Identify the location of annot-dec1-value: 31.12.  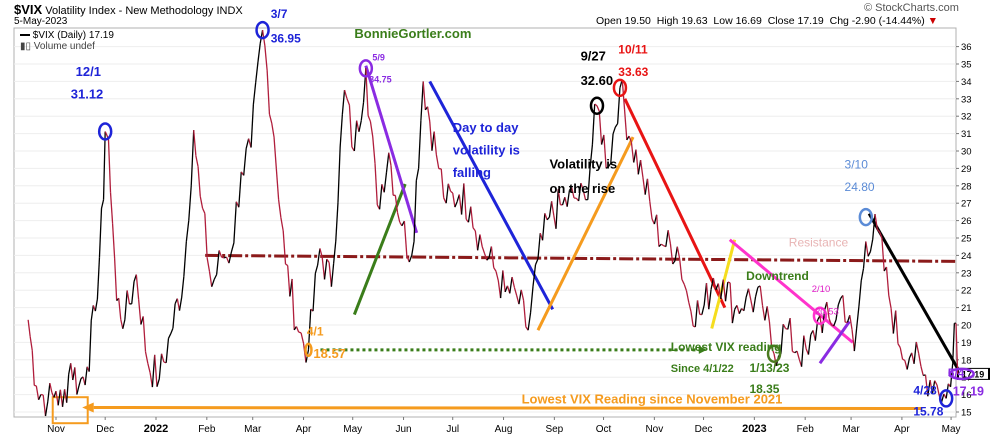
(87, 93).